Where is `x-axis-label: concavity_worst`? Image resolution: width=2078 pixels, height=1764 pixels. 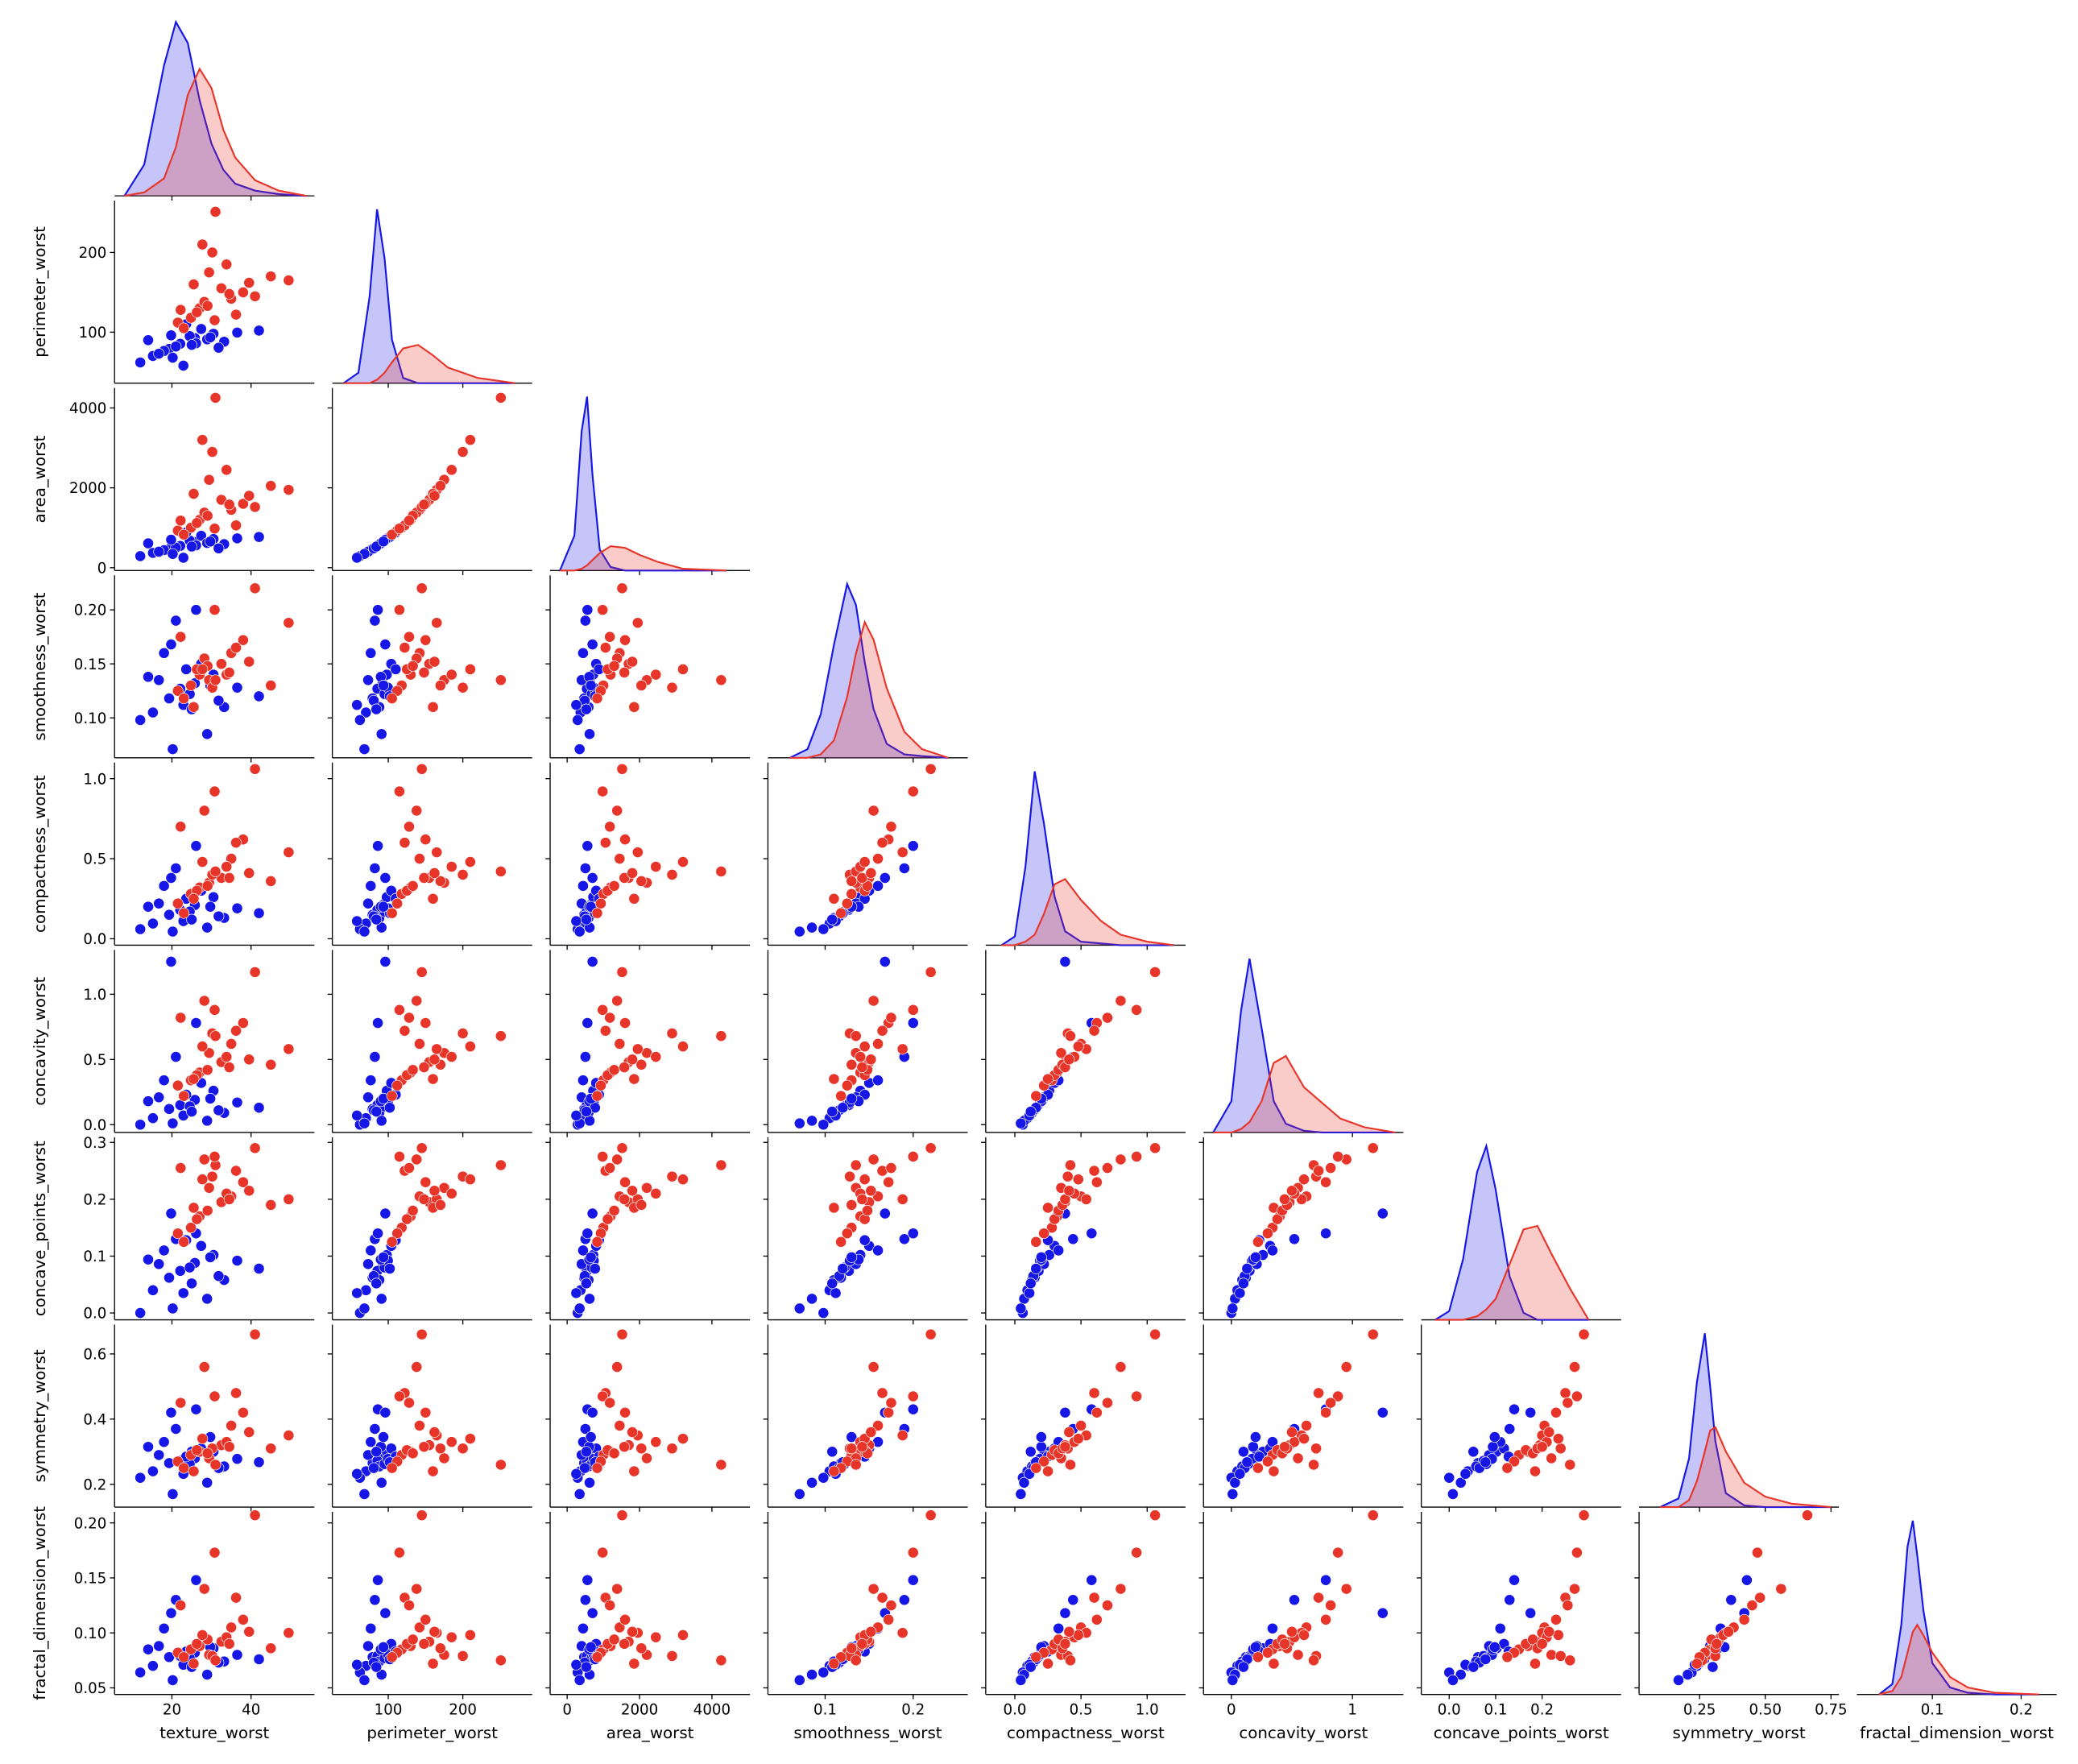
x-axis-label: concavity_worst is located at coordinates (1303, 1733).